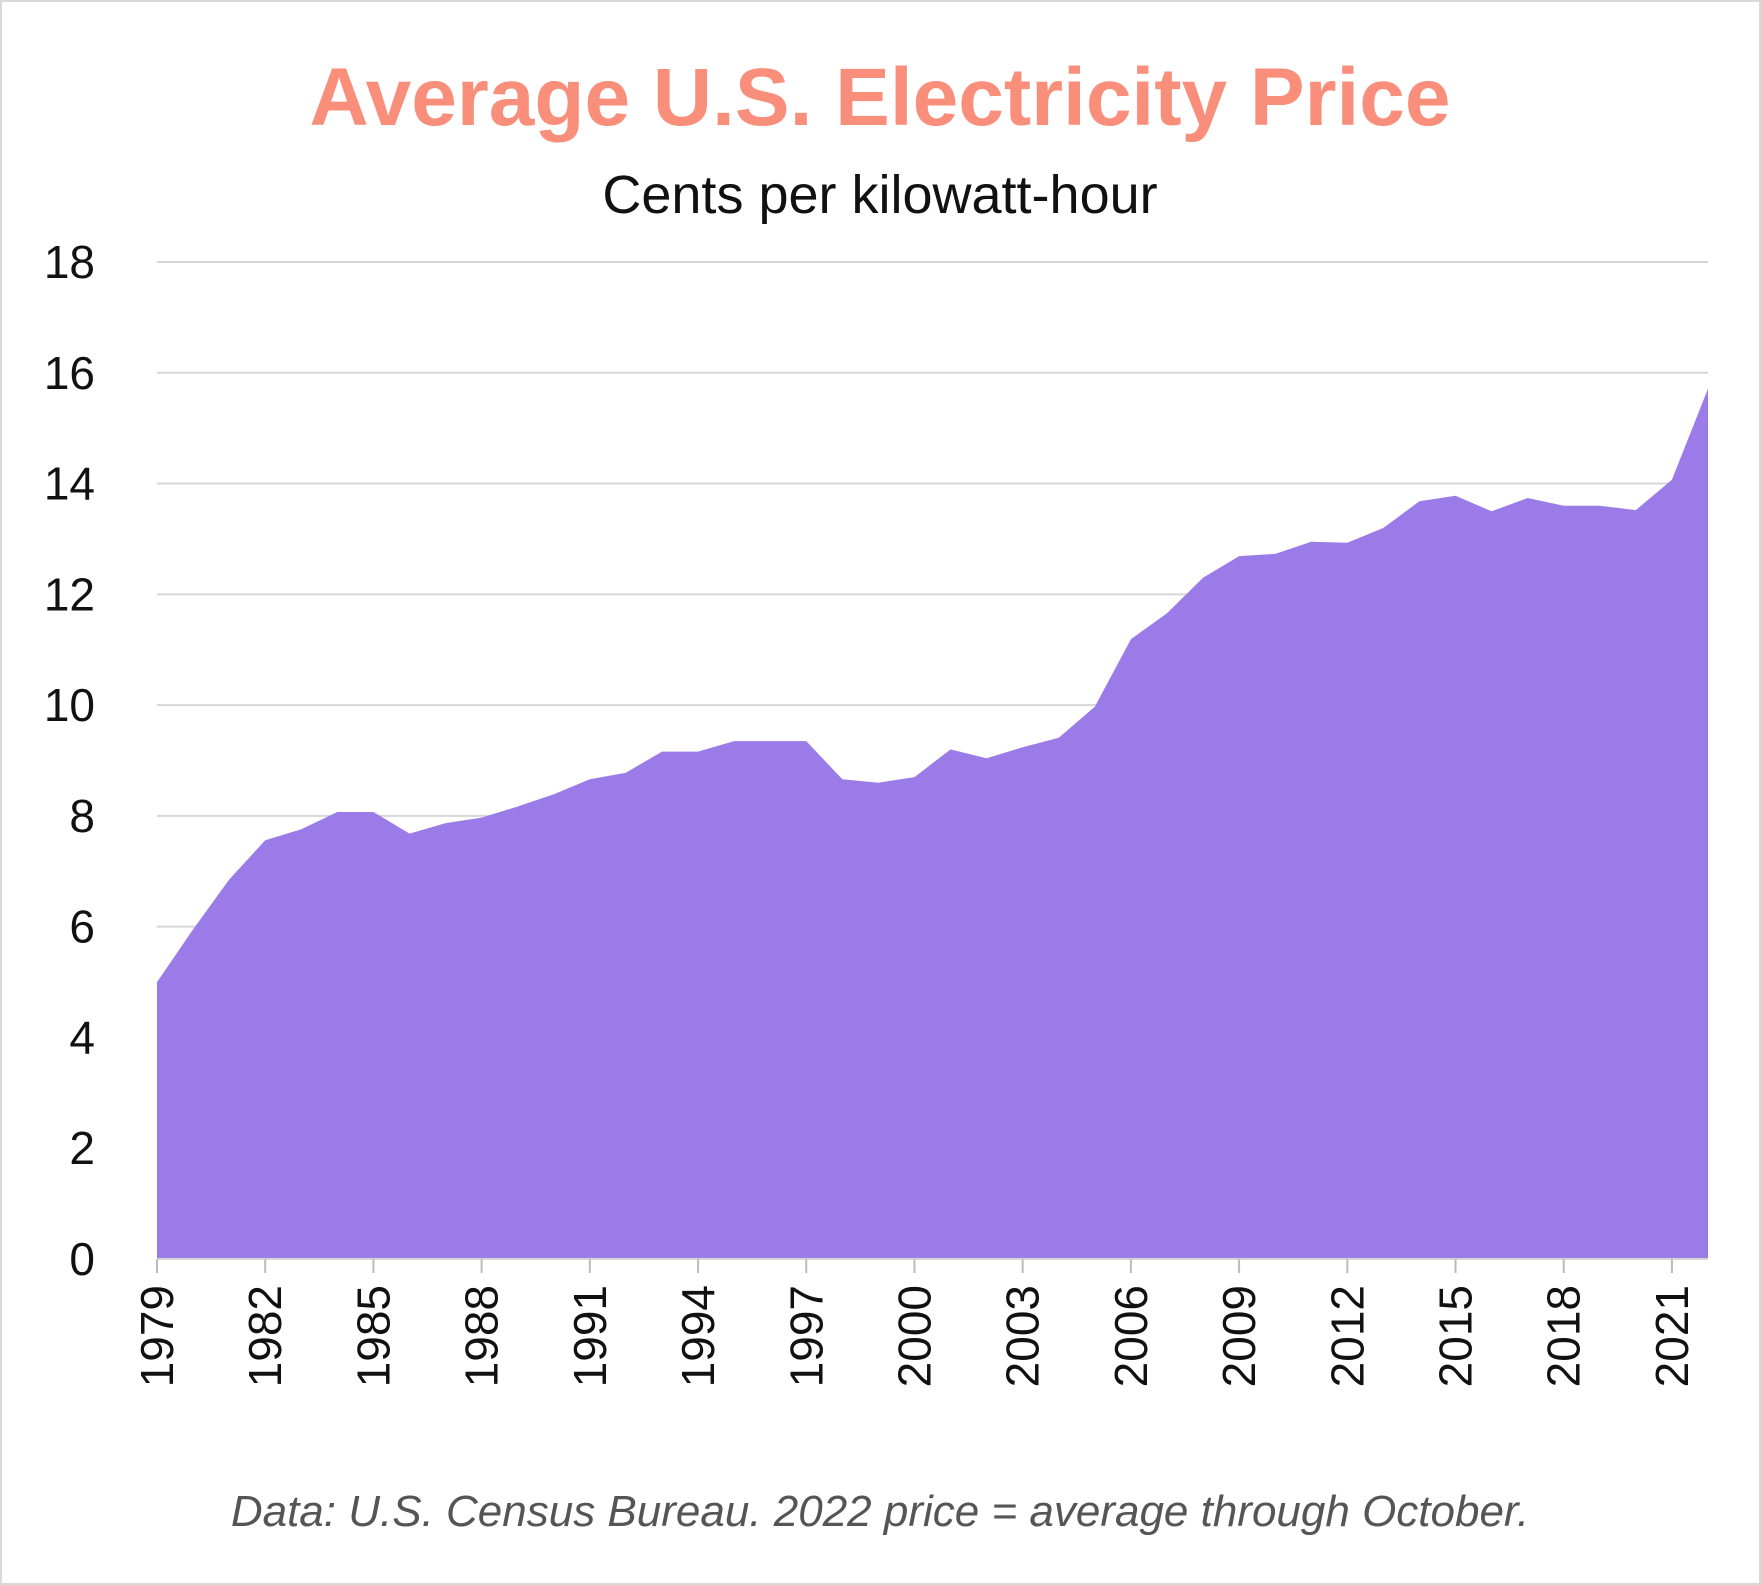 The width and height of the screenshot is (1761, 1585). Describe the element at coordinates (69, 373) in the screenshot. I see `y-tick-label: 16` at that location.